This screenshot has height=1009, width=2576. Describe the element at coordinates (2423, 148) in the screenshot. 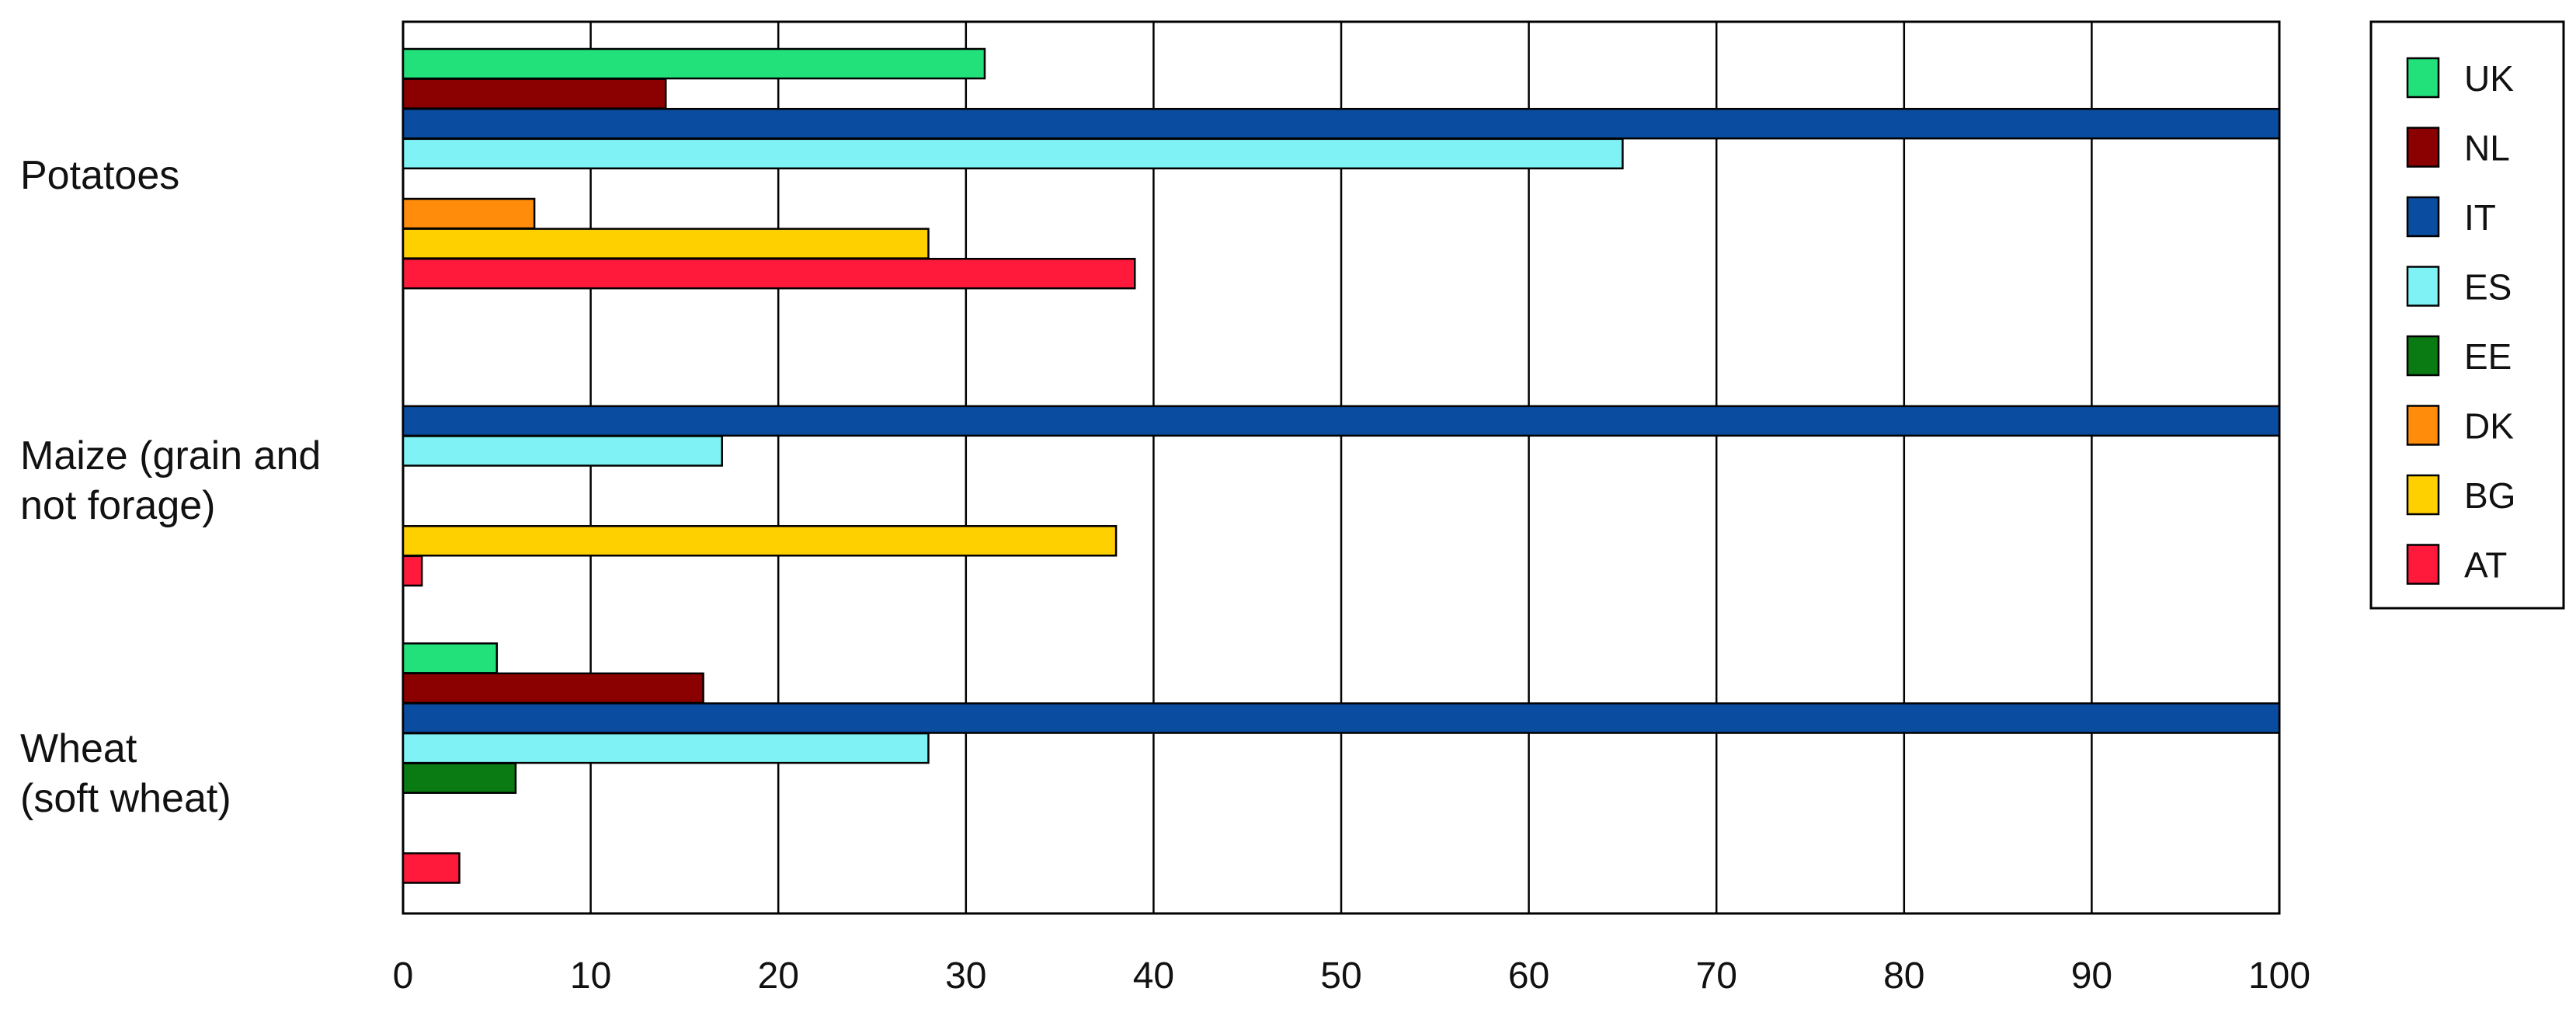

I see `legend-swatch-nl` at that location.